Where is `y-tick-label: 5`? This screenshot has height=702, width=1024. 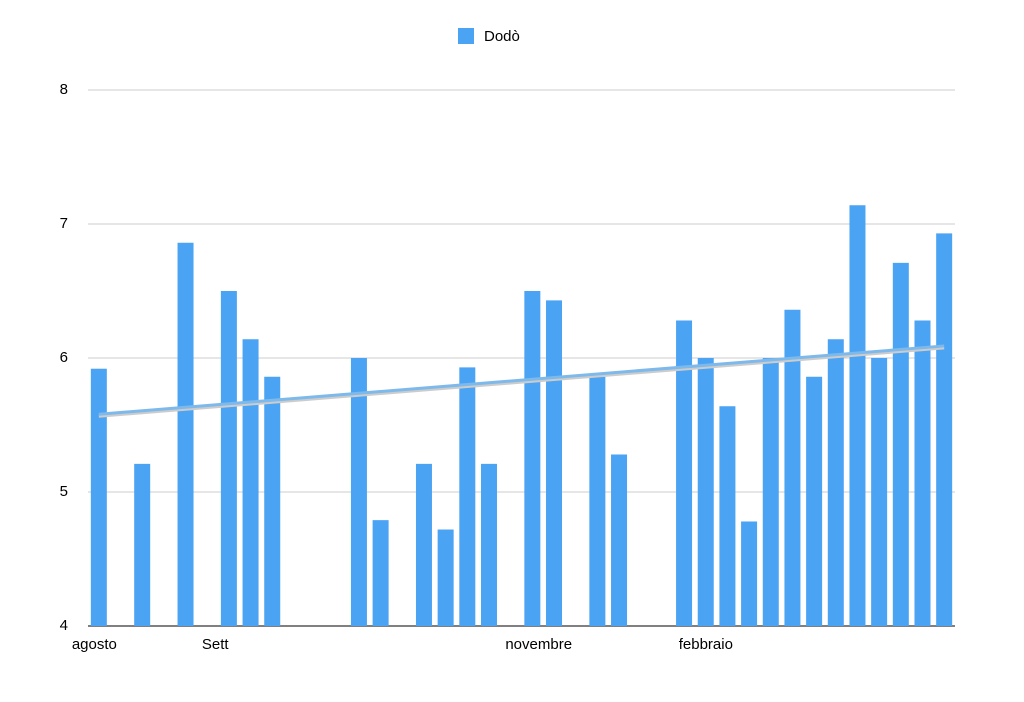 y-tick-label: 5 is located at coordinates (64, 491).